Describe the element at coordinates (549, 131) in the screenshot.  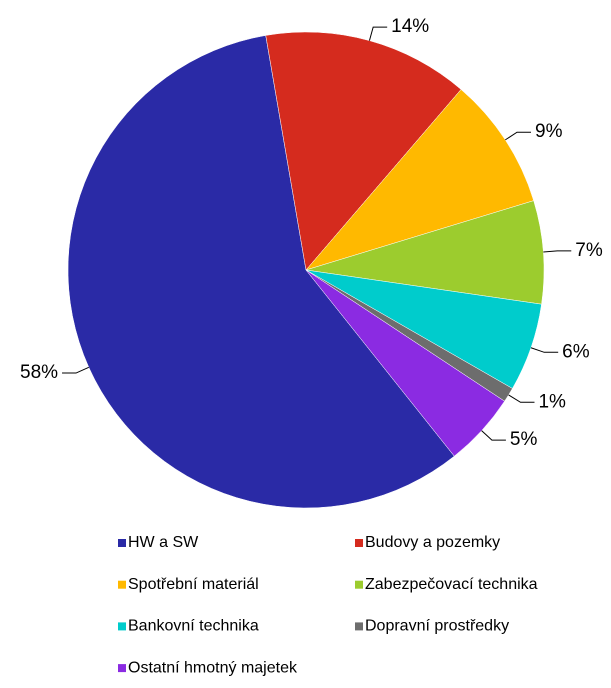
I see `data-label: 9%` at that location.